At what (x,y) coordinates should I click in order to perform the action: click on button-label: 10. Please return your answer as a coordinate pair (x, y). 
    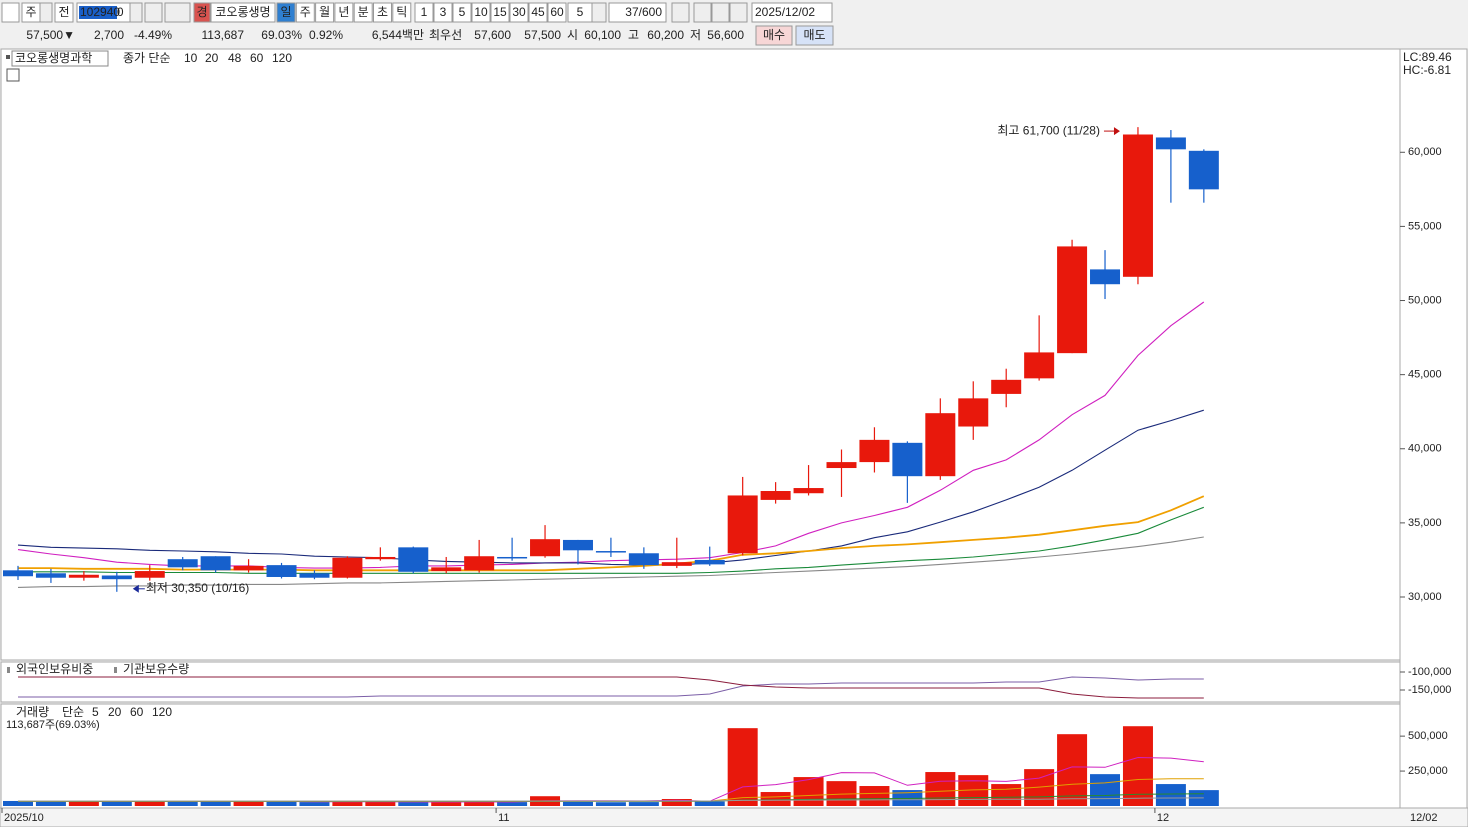
    Looking at the image, I should click on (481, 12).